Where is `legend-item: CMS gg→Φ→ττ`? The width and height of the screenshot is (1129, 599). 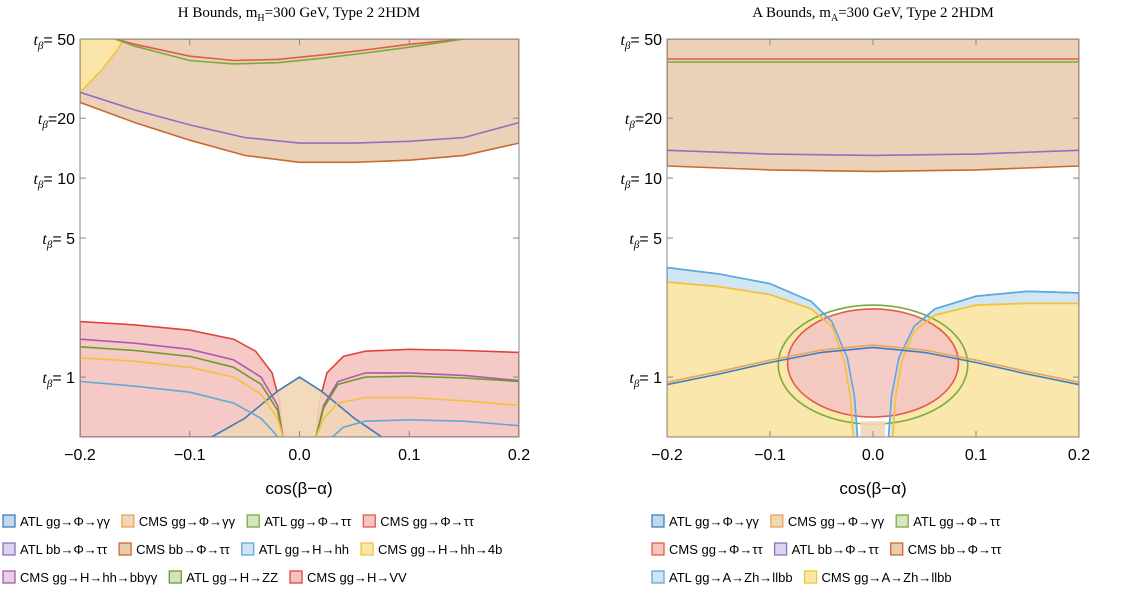
legend-item: CMS gg→Φ→ττ is located at coordinates (707, 549).